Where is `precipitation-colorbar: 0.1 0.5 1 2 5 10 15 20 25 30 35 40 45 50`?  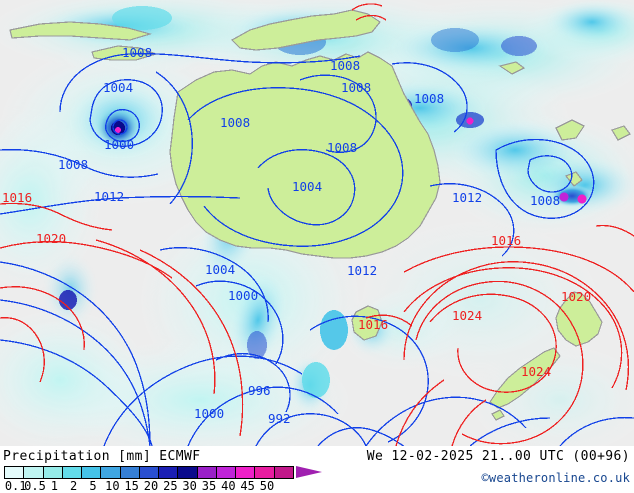 precipitation-colorbar: 0.1 0.5 1 2 5 10 15 20 25 30 35 40 45 50 is located at coordinates (162, 479).